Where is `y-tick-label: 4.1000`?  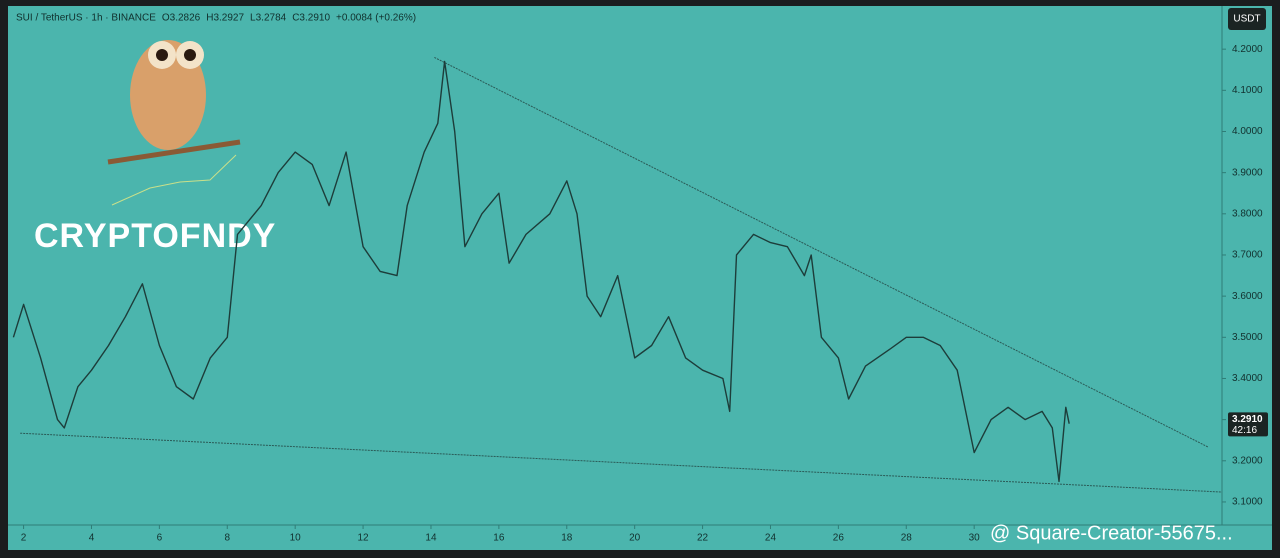 y-tick-label: 4.1000 is located at coordinates (1247, 90).